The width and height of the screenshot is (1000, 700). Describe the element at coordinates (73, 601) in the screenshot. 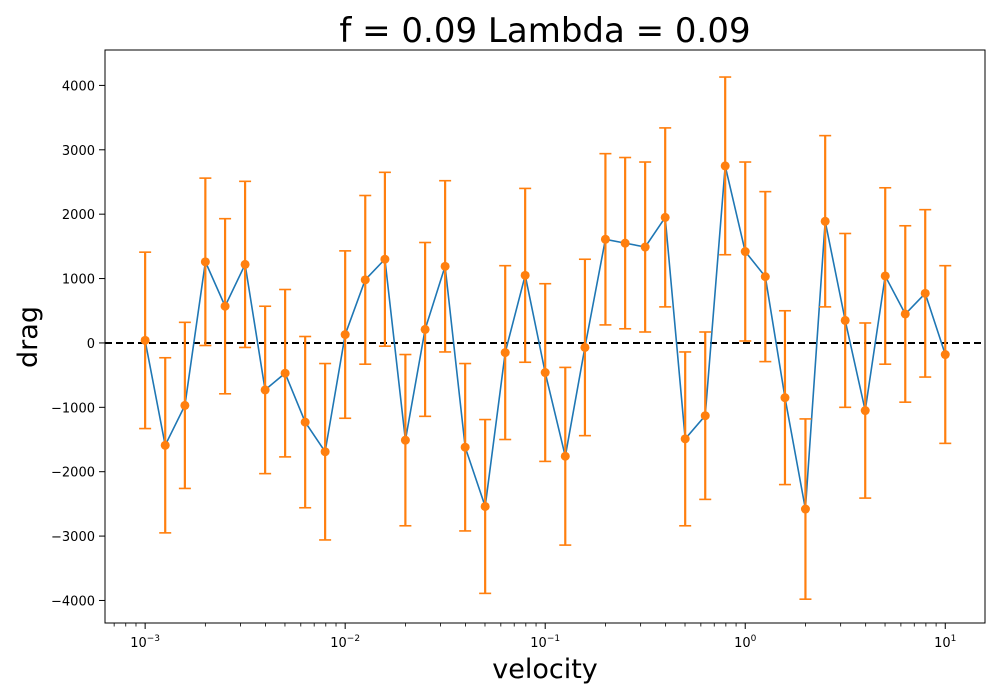

I see `y-tick-label: −4000` at that location.